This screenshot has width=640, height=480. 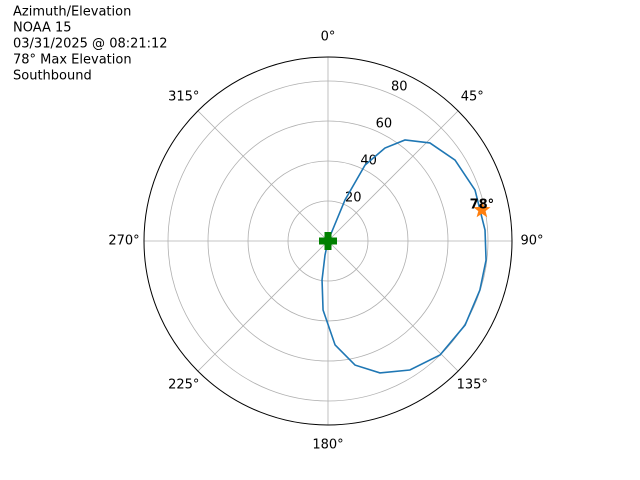 What do you see at coordinates (472, 385) in the screenshot?
I see `theta-tick-label: 135°` at bounding box center [472, 385].